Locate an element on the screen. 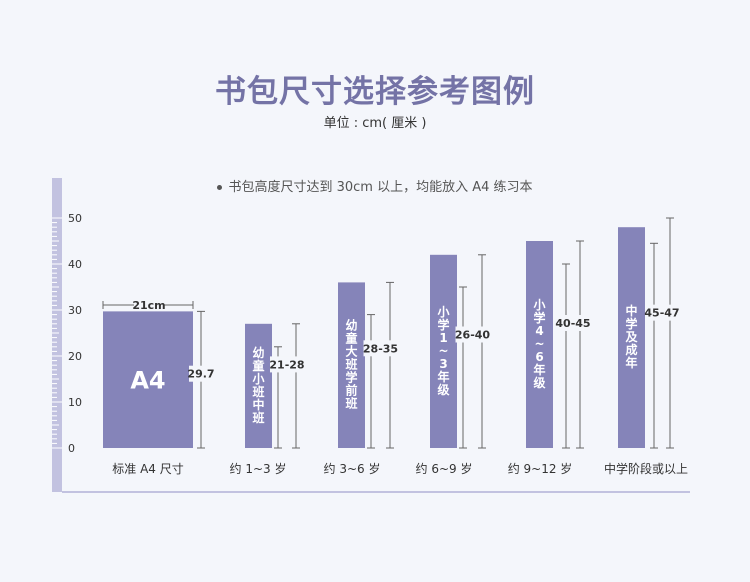  y-tick-label: 10 is located at coordinates (75, 402).